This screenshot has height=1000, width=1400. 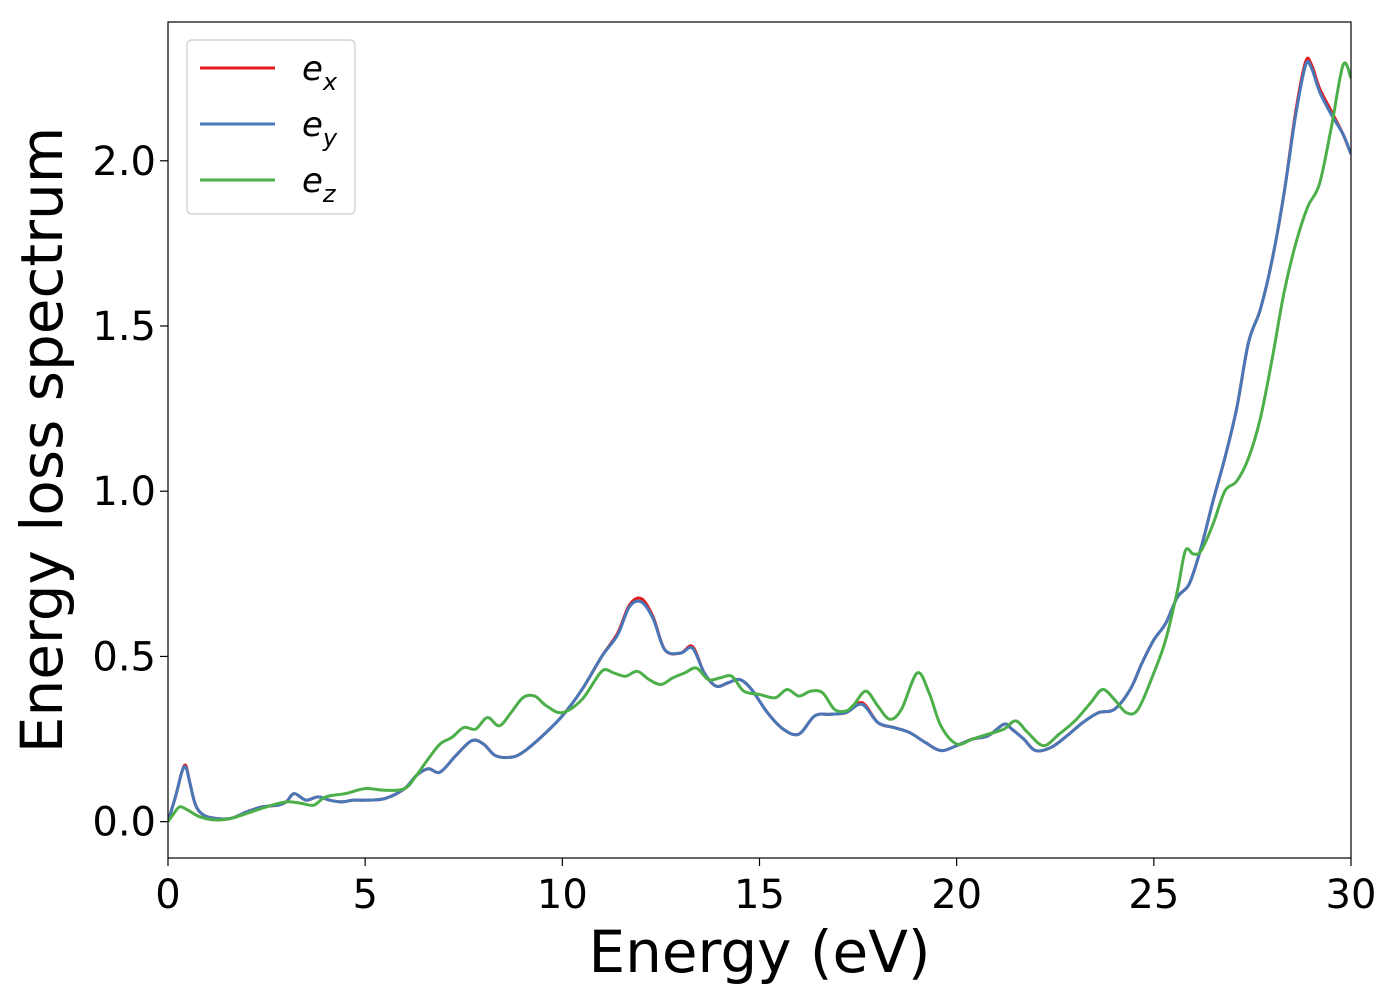 What do you see at coordinates (562, 895) in the screenshot?
I see `x-tick-label: 10` at bounding box center [562, 895].